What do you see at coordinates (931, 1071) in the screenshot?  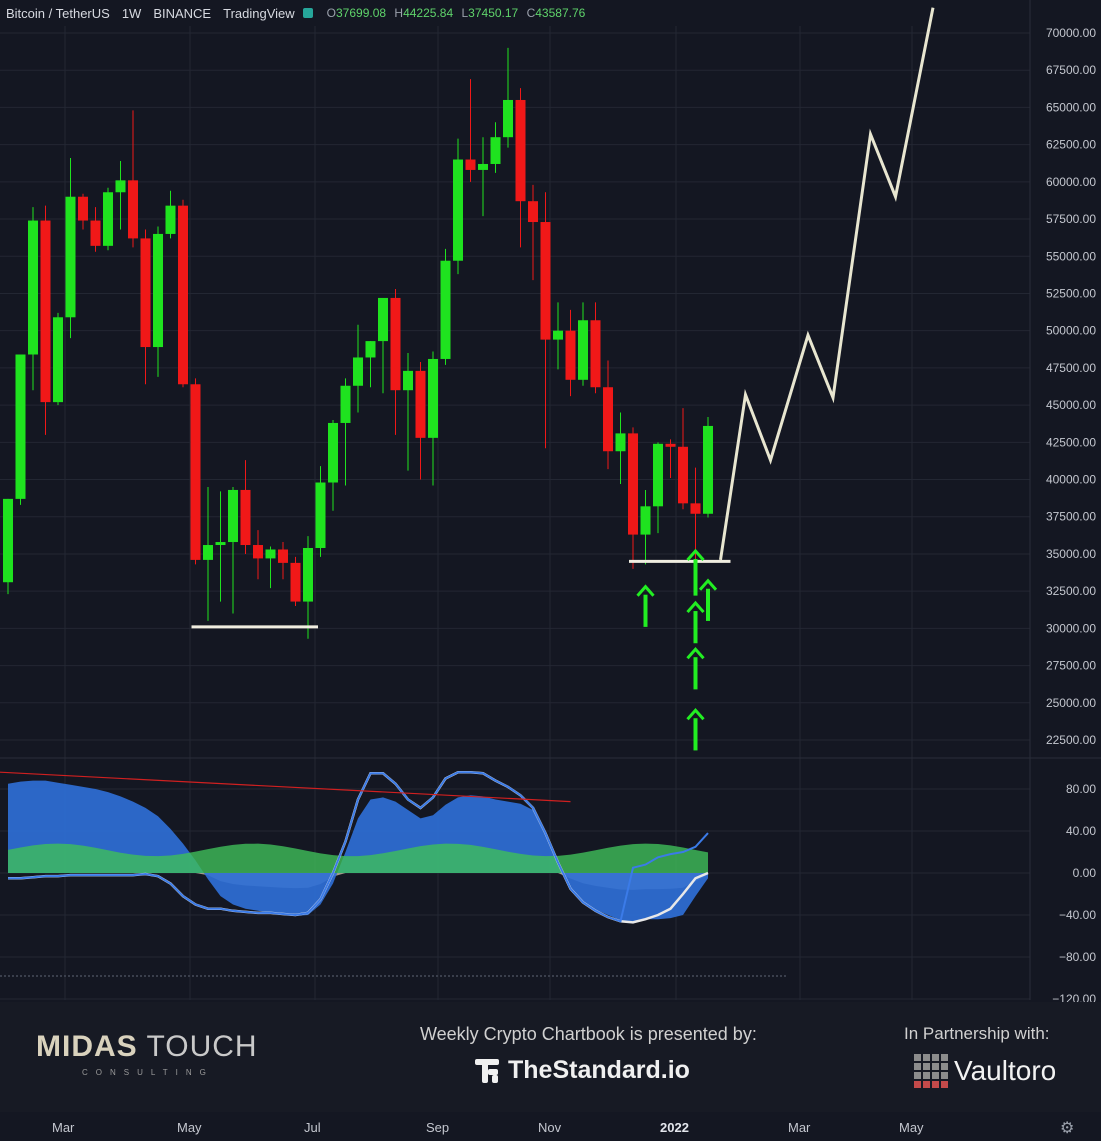 I see `vaultoro-icon` at bounding box center [931, 1071].